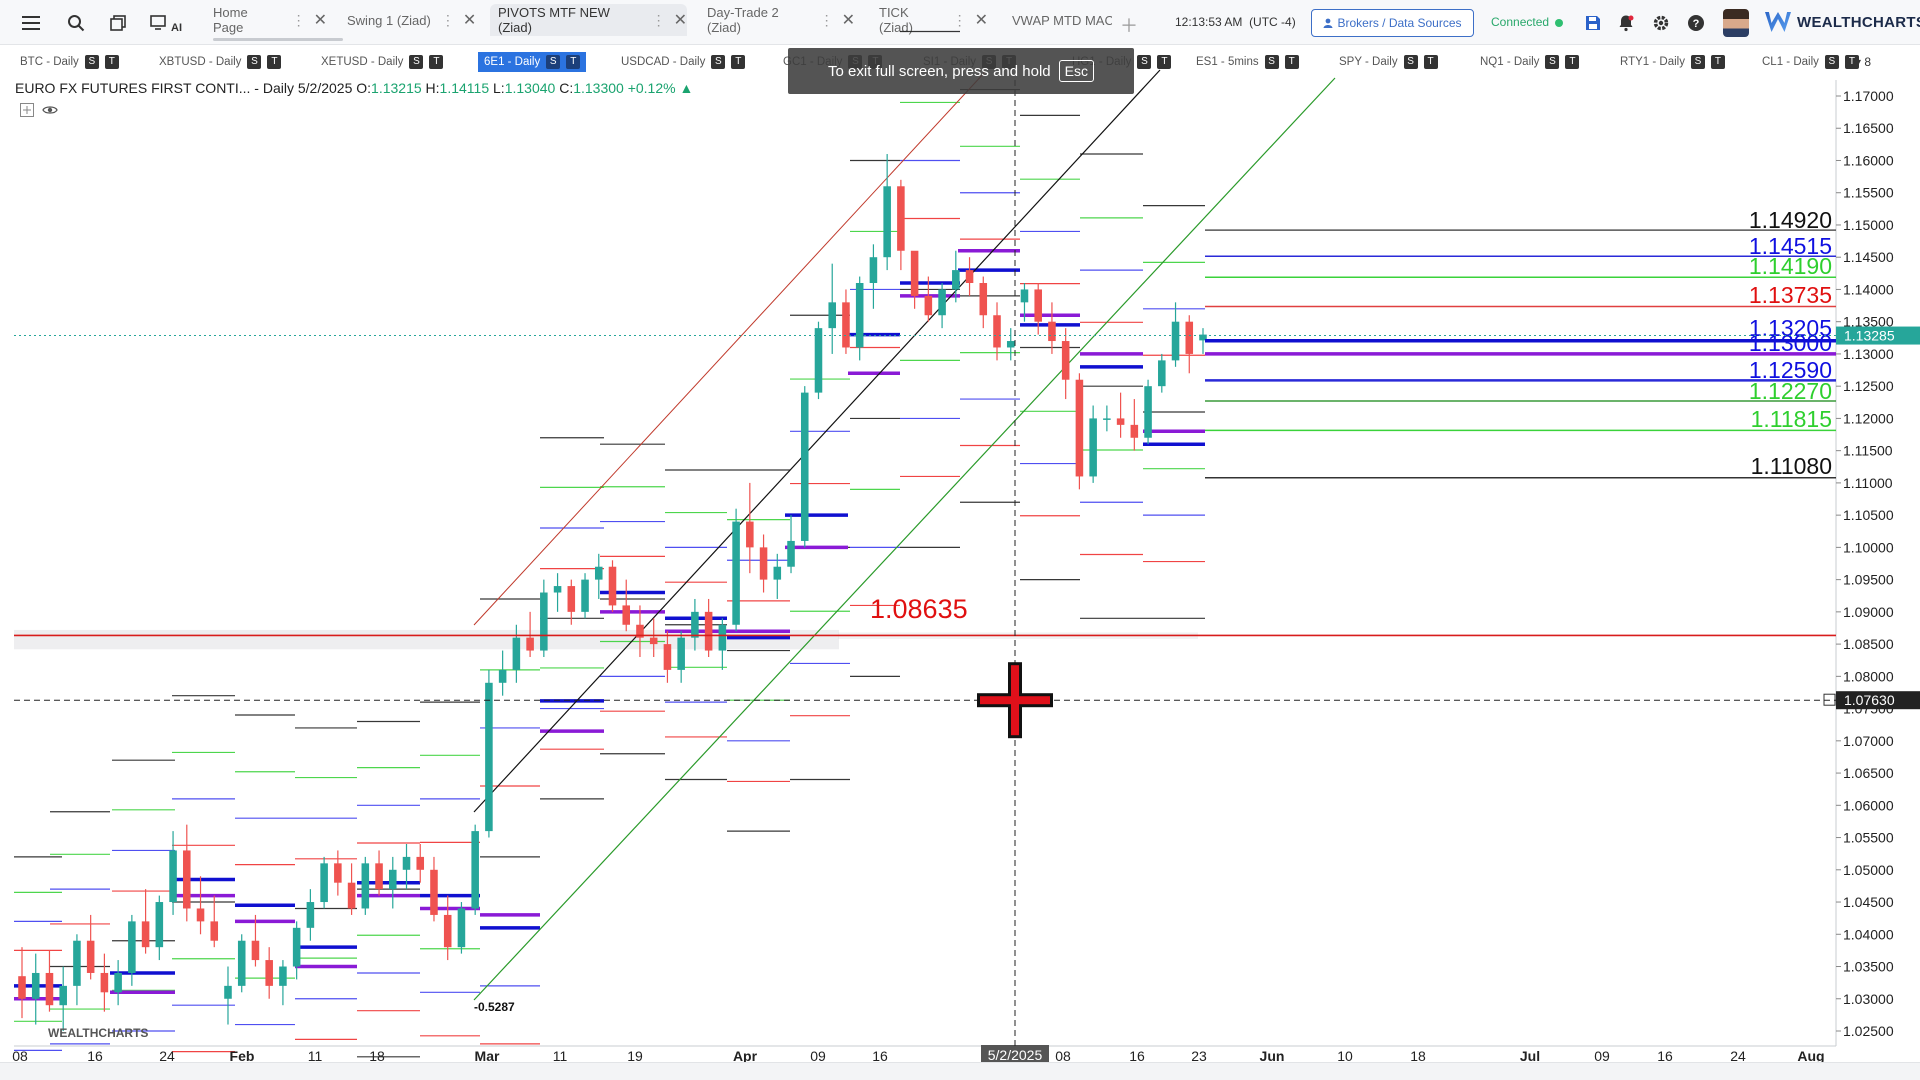 This screenshot has height=1080, width=1920. Describe the element at coordinates (27, 110) in the screenshot. I see `expand-icon` at that location.